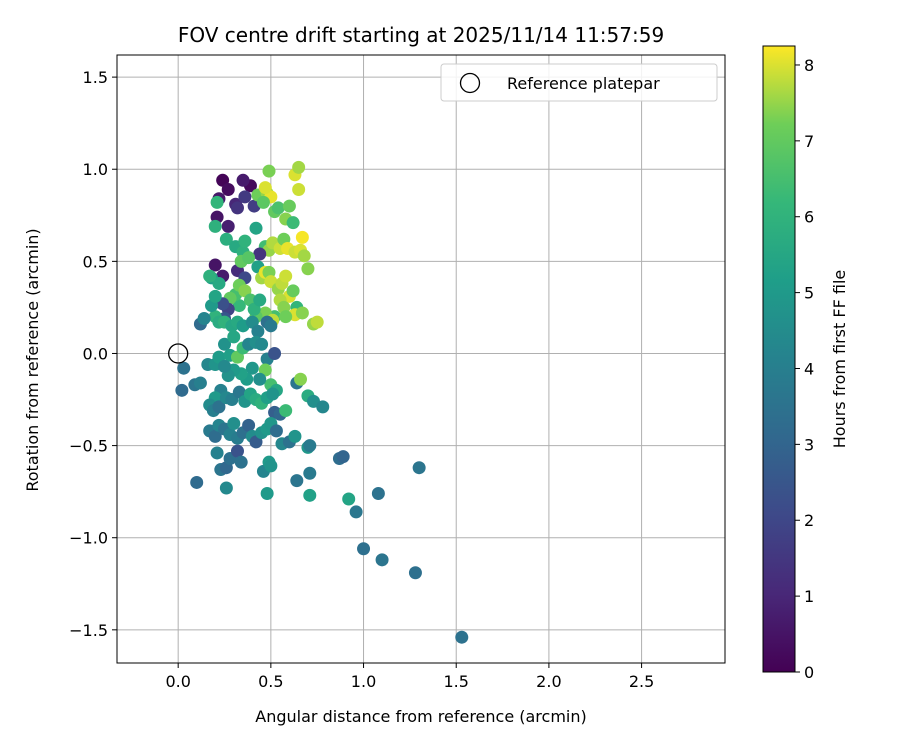 The image size is (900, 750). I want to click on colorbar-tick-label: 3, so click(809, 444).